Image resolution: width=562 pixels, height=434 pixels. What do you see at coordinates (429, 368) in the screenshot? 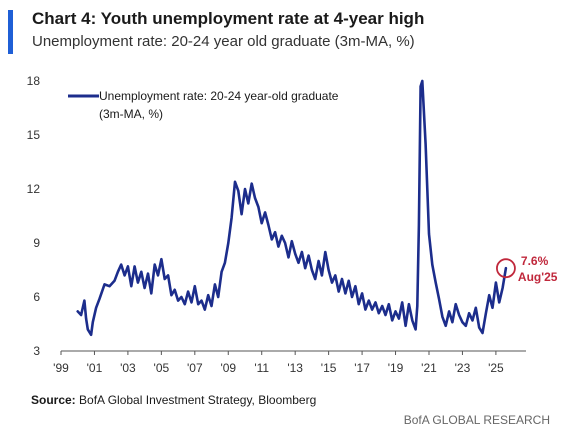
I see `x-tick-label: '21` at bounding box center [429, 368].